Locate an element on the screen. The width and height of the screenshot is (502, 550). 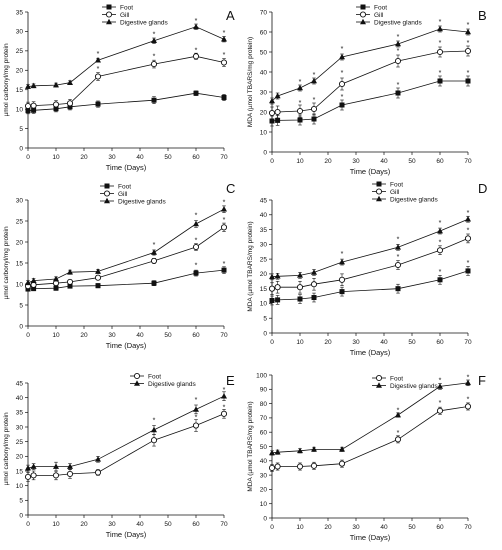
x-tick-label: 0 is located at coordinates (28, 524).